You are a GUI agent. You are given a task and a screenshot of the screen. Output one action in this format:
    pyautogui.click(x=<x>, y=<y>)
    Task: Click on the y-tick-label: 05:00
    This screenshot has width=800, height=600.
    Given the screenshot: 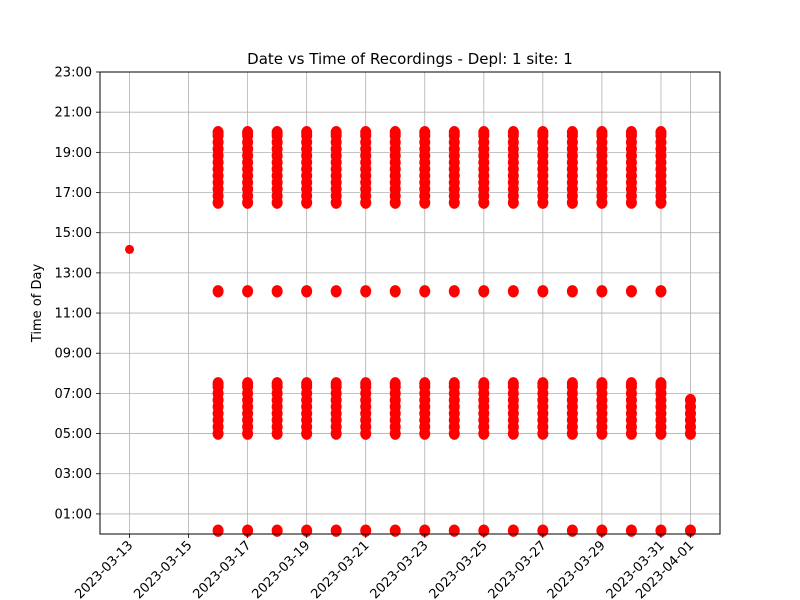 What is the action you would take?
    pyautogui.click(x=73, y=434)
    